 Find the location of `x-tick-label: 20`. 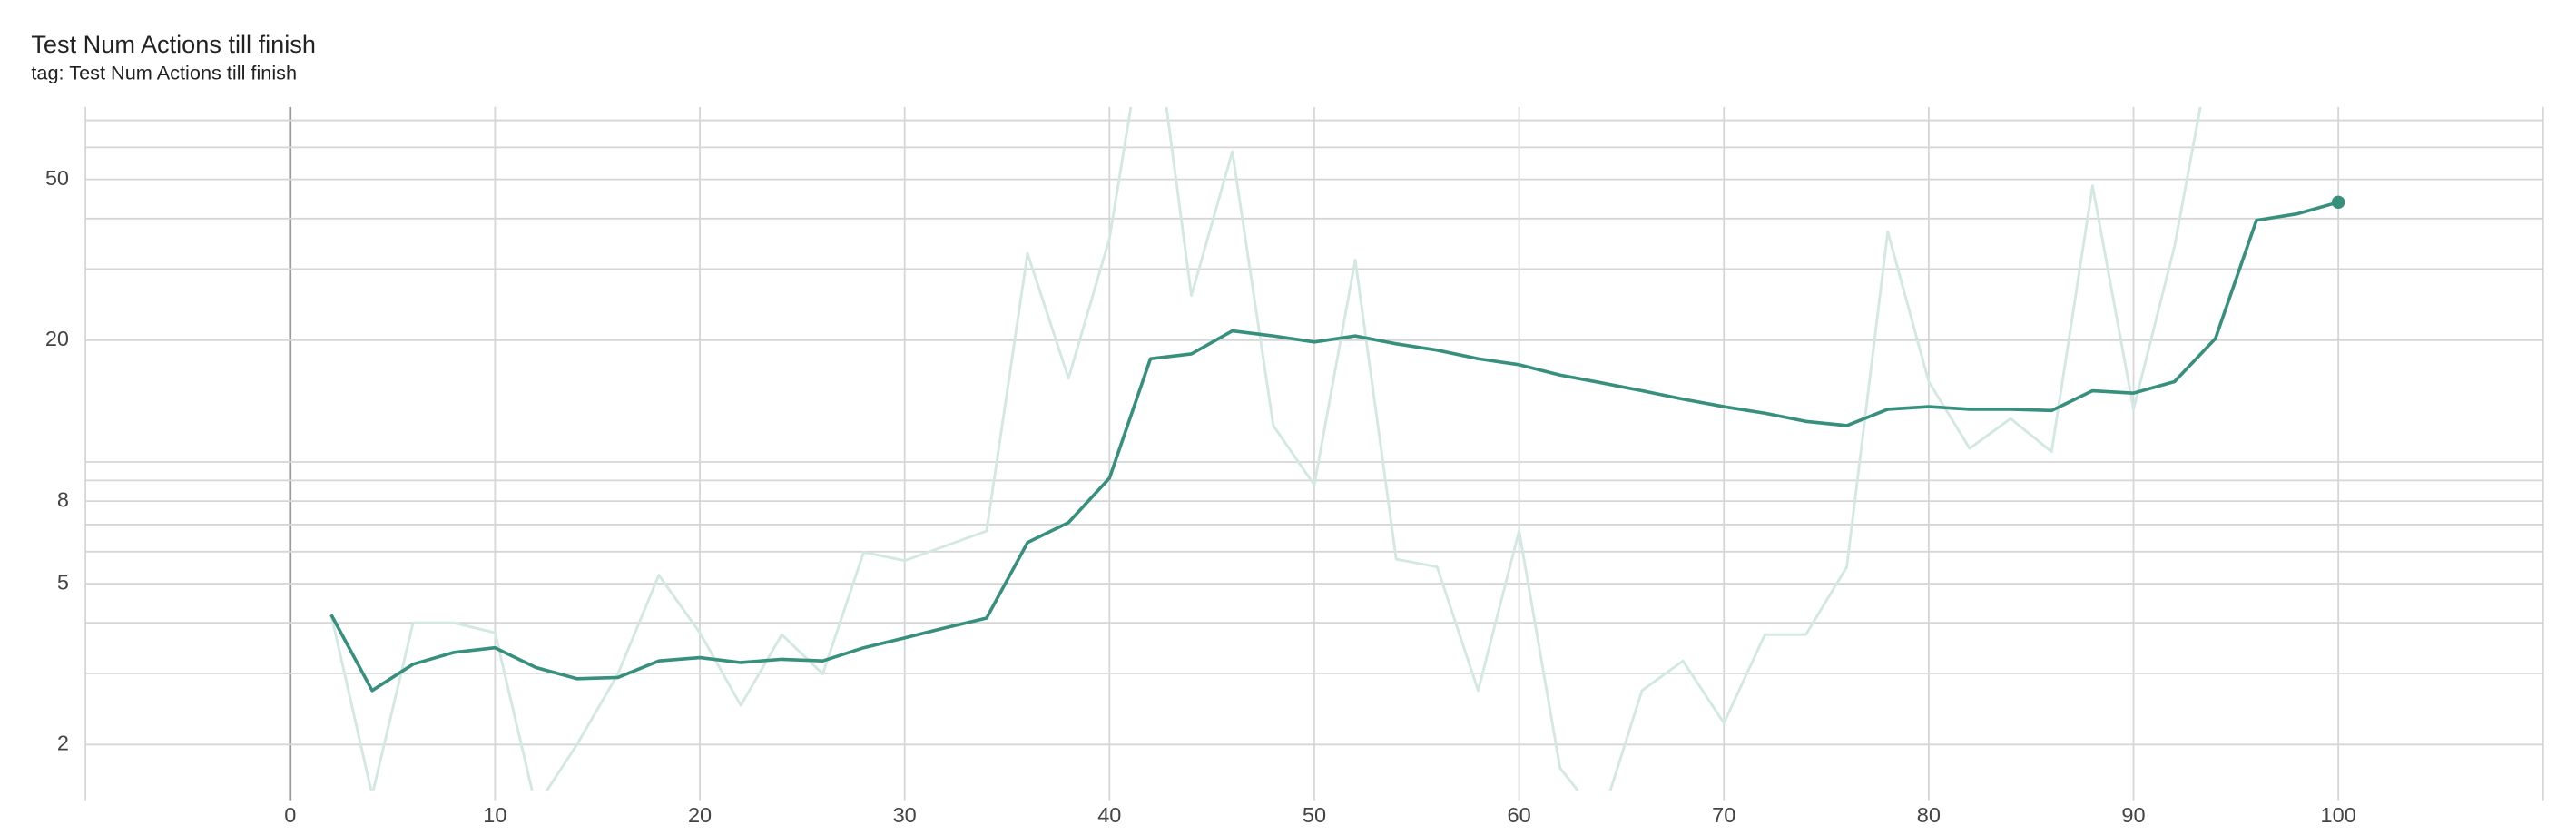

x-tick-label: 20 is located at coordinates (700, 815).